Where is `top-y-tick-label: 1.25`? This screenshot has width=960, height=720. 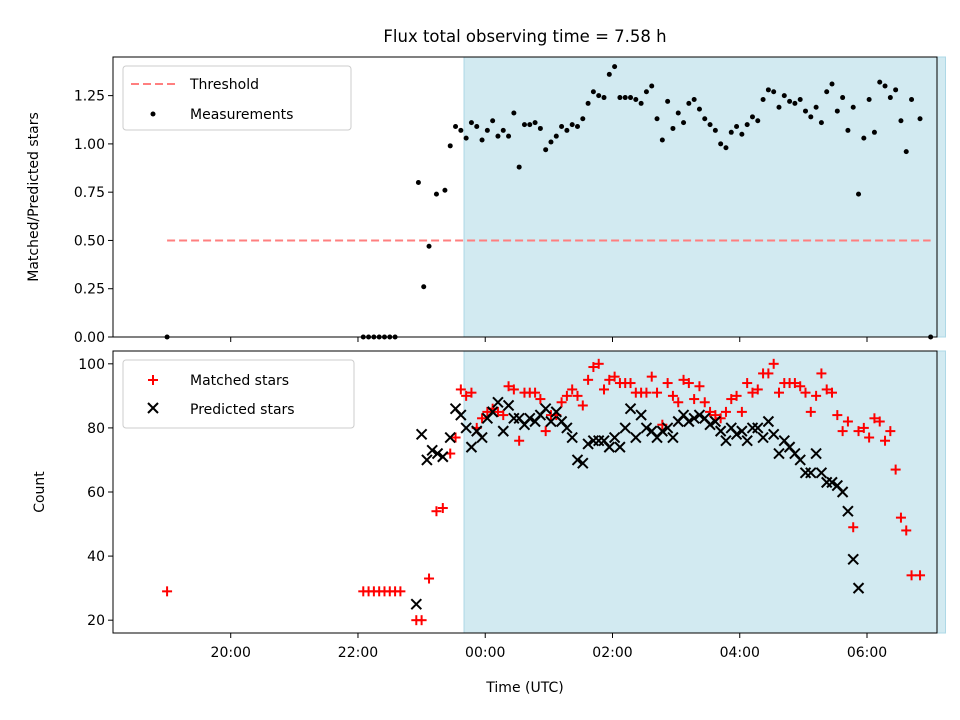 top-y-tick-label: 1.25 is located at coordinates (89, 97).